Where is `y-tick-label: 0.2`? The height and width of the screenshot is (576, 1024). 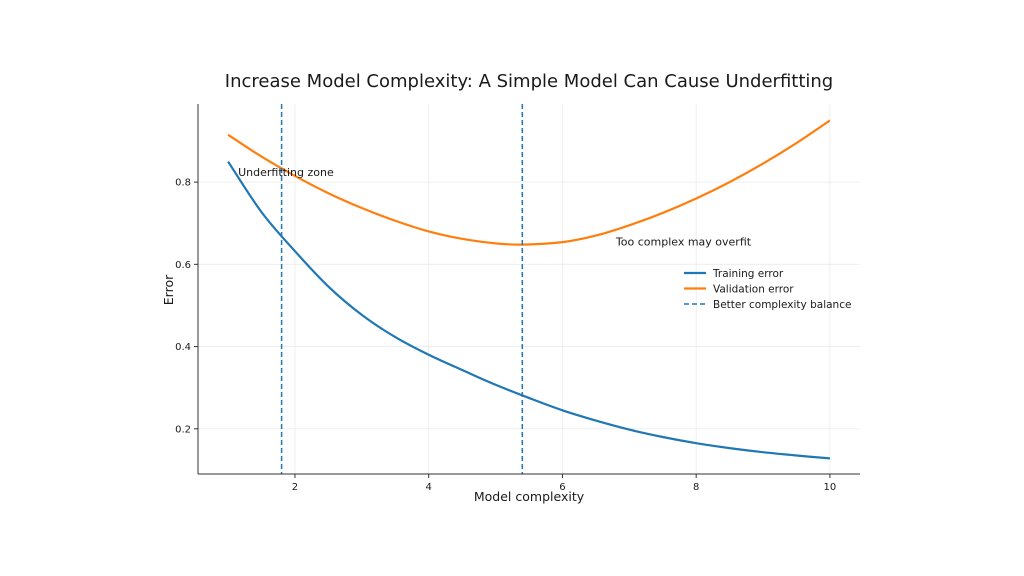 y-tick-label: 0.2 is located at coordinates (183, 429).